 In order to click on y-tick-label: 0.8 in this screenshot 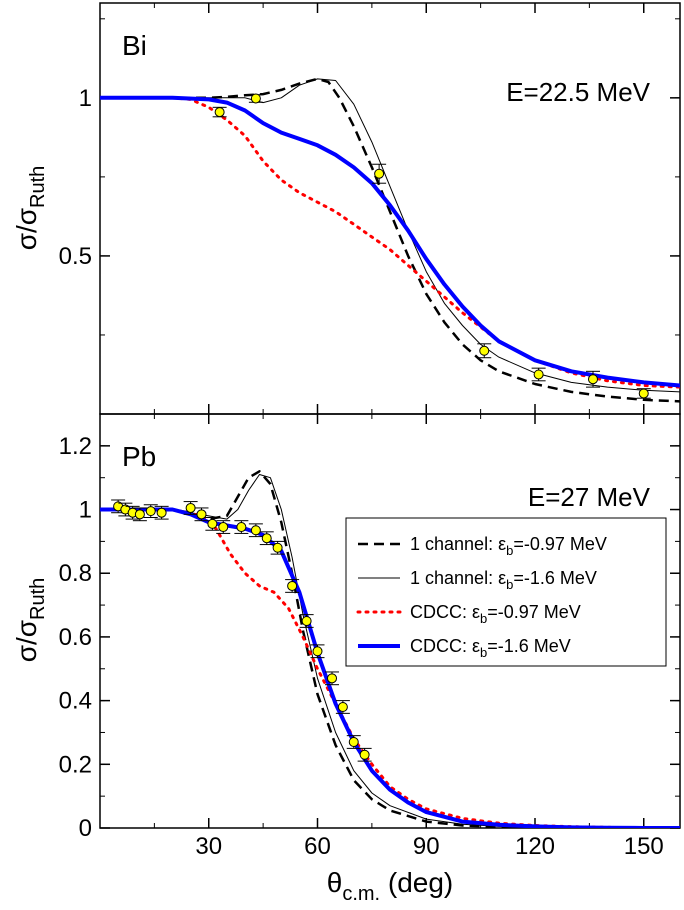, I will do `click(75, 573)`.